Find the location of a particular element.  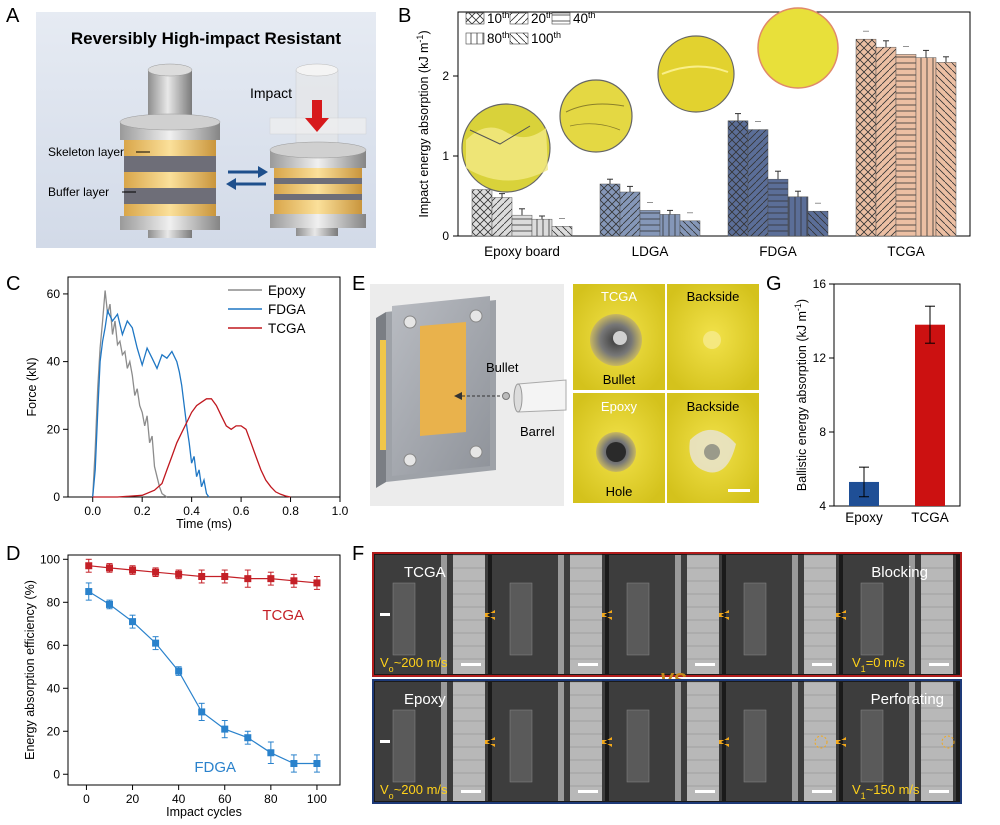

chart-g-ylabel: Ballistic energy absorption (kJ m-1) is located at coordinates (801, 395).